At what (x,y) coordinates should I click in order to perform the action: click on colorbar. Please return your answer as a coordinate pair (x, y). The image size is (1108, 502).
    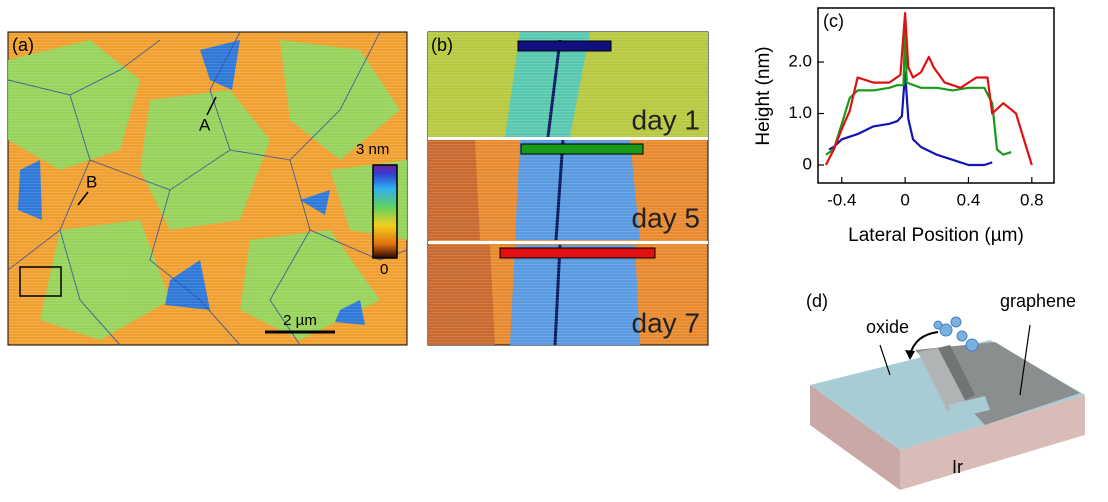
    Looking at the image, I should click on (385, 211).